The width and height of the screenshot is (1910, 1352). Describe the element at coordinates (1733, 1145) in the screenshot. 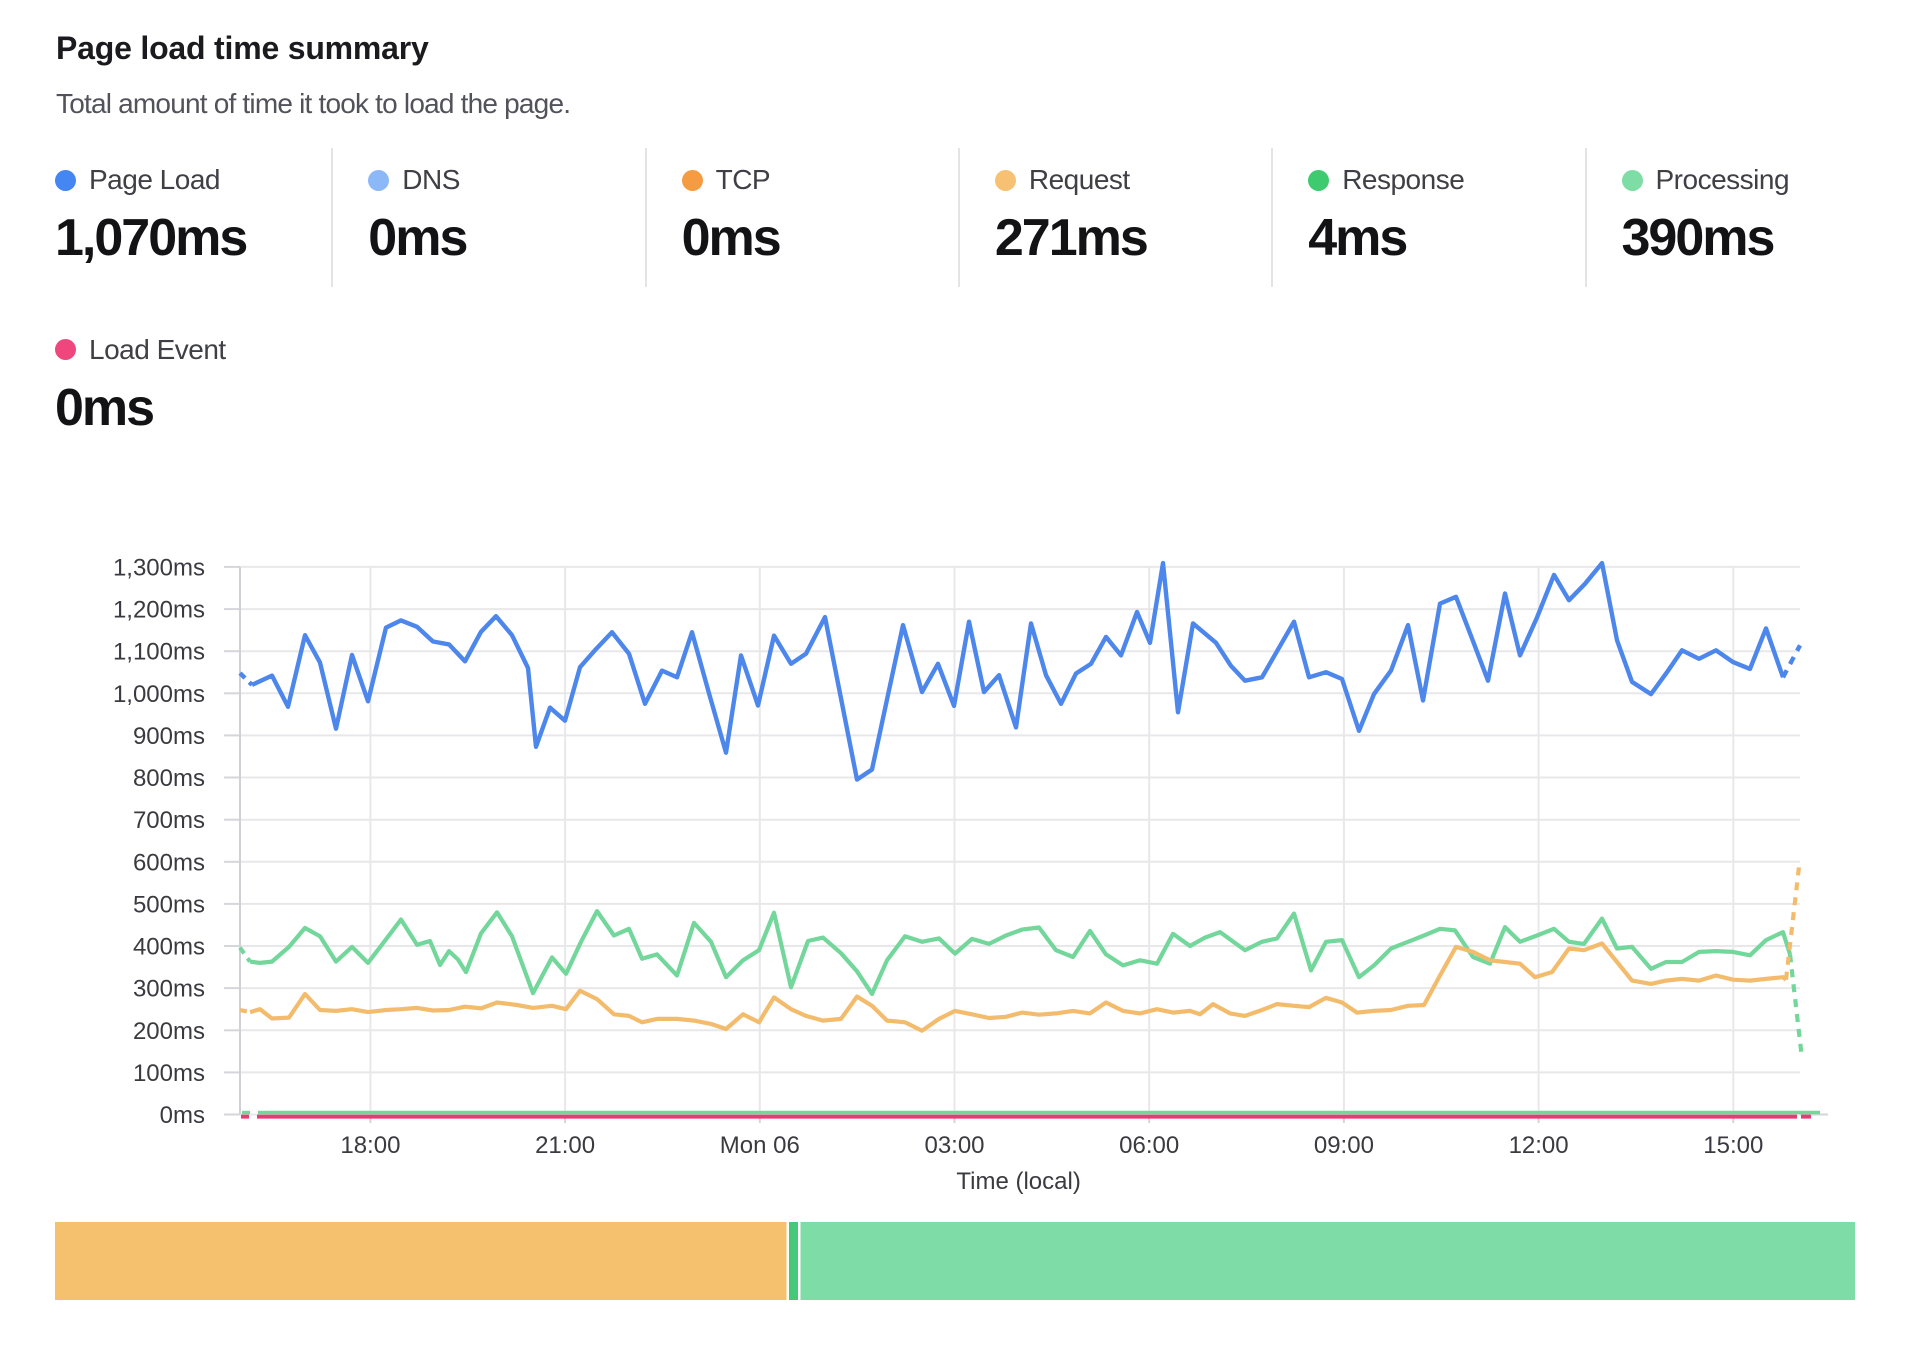

I see `svg-text: 15:00` at that location.